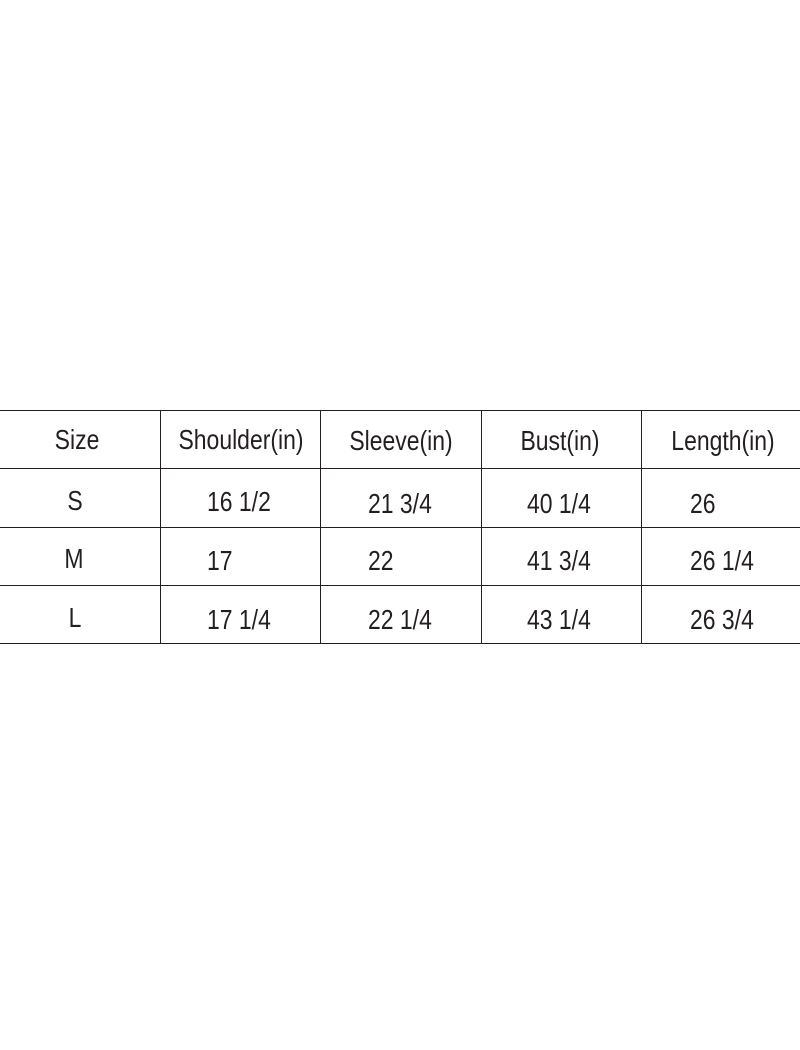  What do you see at coordinates (400, 619) in the screenshot?
I see `cell-sleeve: 22 1/4` at bounding box center [400, 619].